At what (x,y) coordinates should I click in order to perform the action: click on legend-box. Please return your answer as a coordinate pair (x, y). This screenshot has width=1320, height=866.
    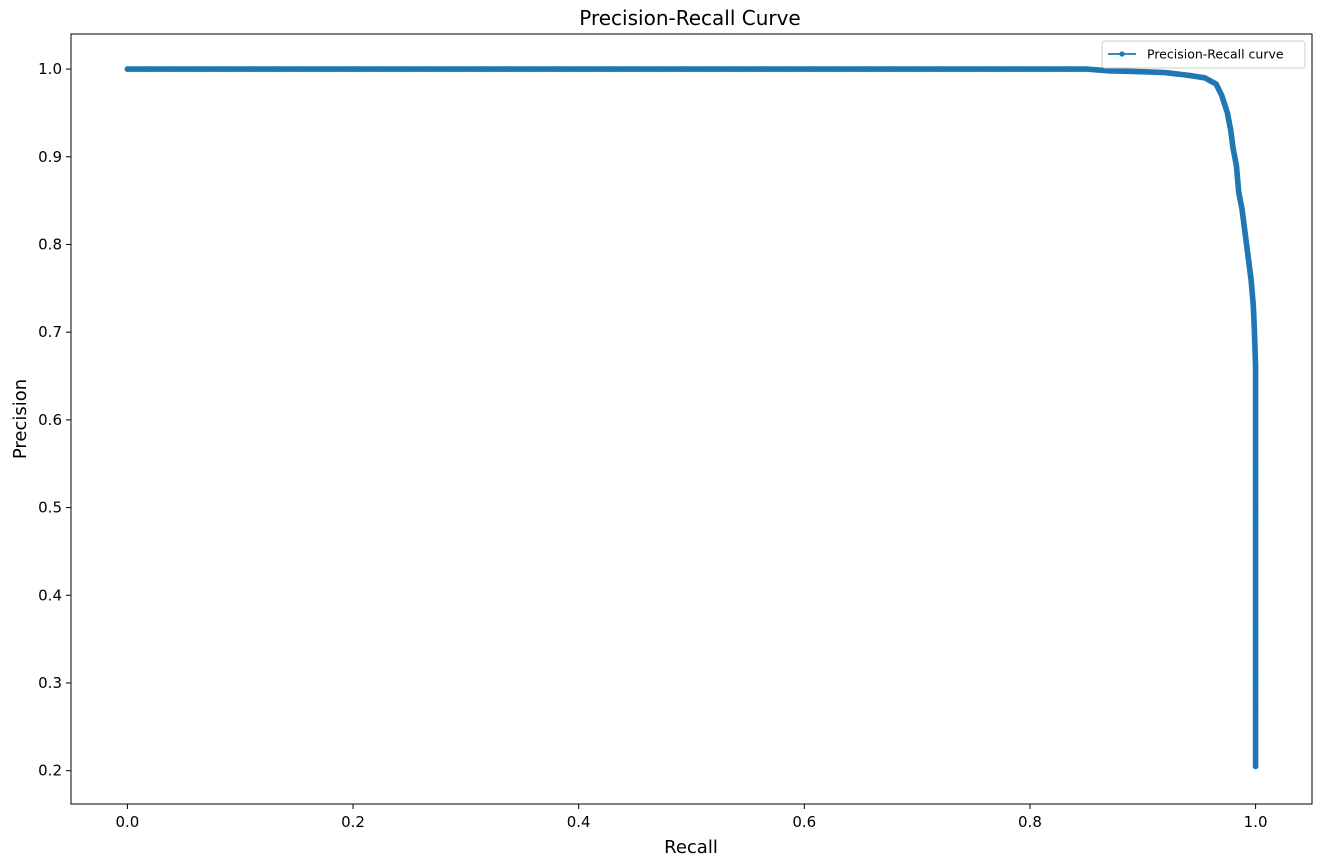
    Looking at the image, I should click on (1203, 54).